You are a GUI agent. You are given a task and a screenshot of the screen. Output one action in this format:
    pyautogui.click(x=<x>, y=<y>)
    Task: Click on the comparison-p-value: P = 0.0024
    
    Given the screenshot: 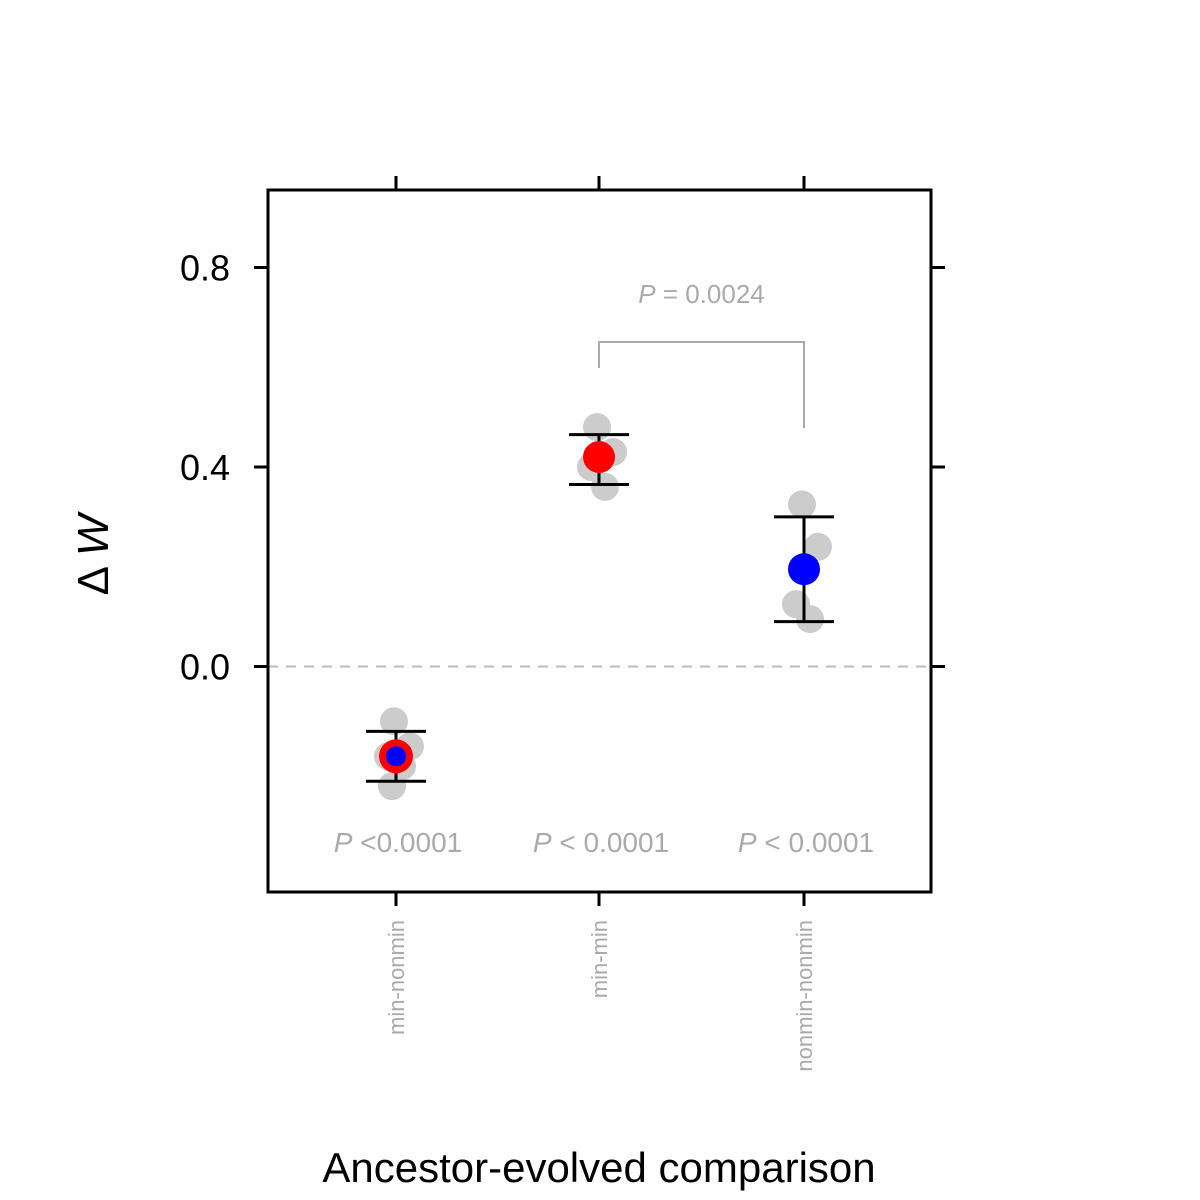 What is the action you would take?
    pyautogui.click(x=701, y=294)
    